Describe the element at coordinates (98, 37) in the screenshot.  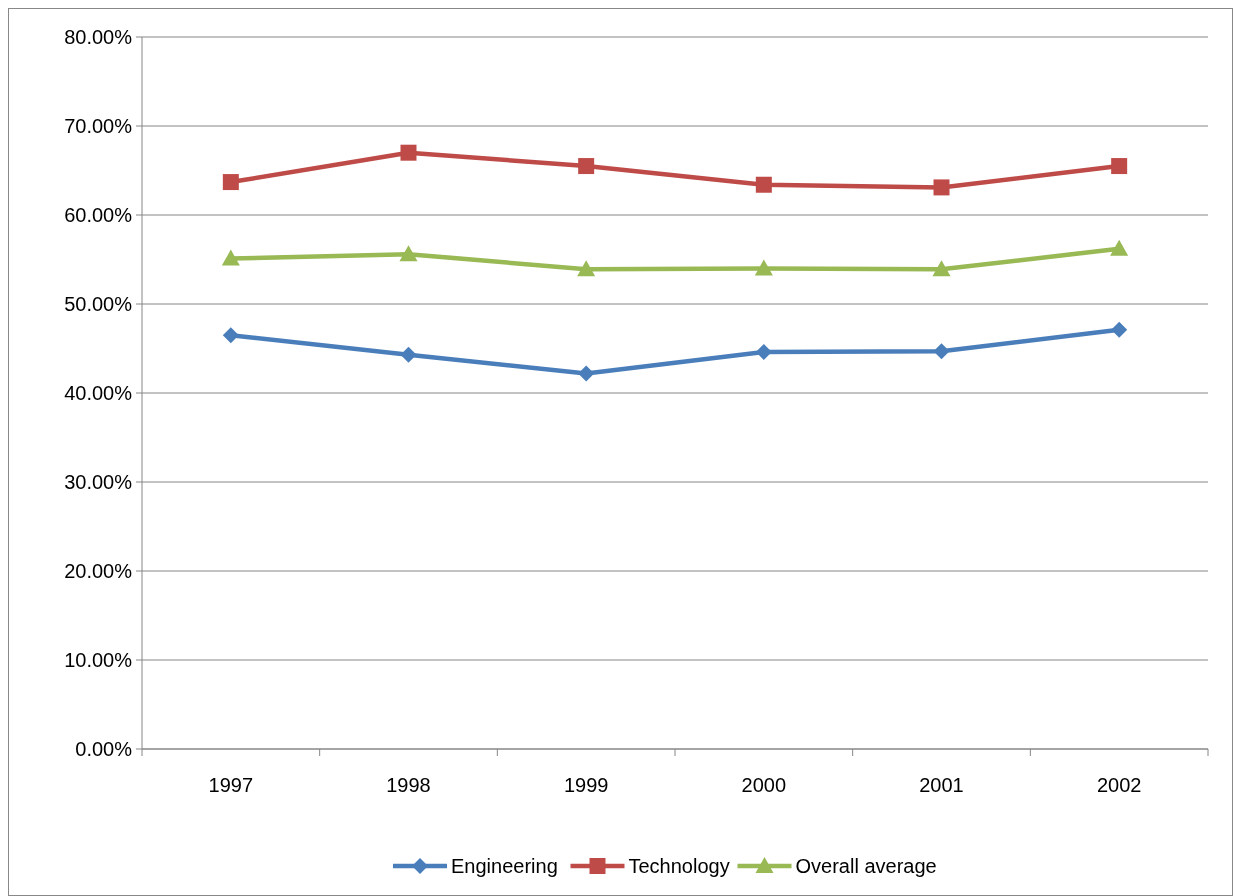
I see `y-tick-label: 80.00%` at that location.